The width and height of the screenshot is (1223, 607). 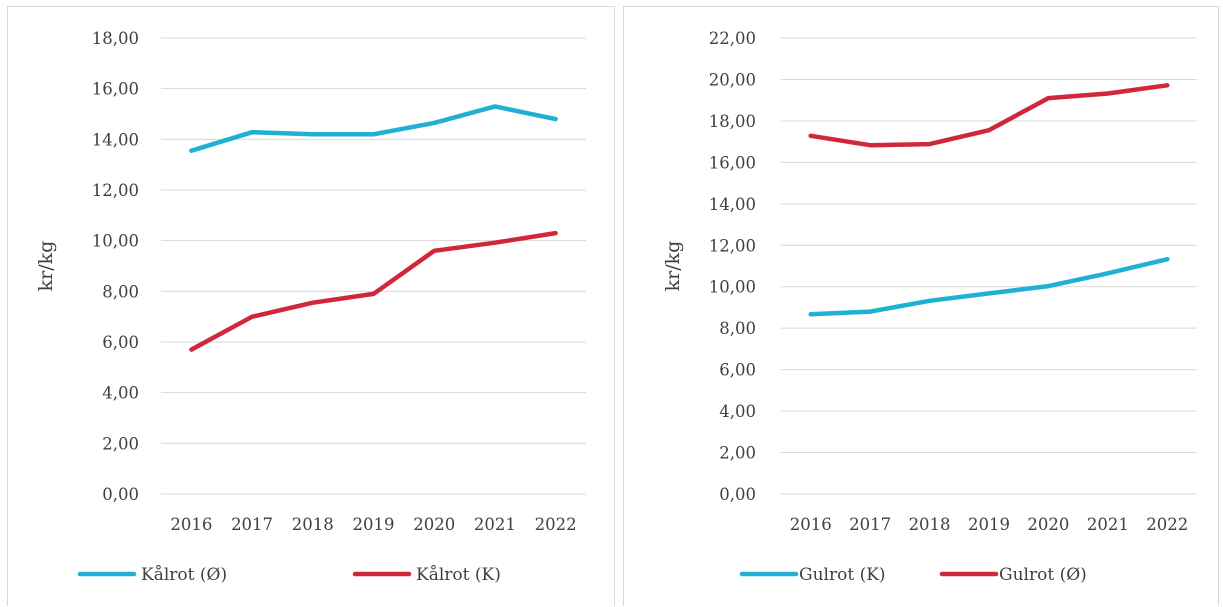 I want to click on legend-label: Kålrot (K), so click(x=458, y=575).